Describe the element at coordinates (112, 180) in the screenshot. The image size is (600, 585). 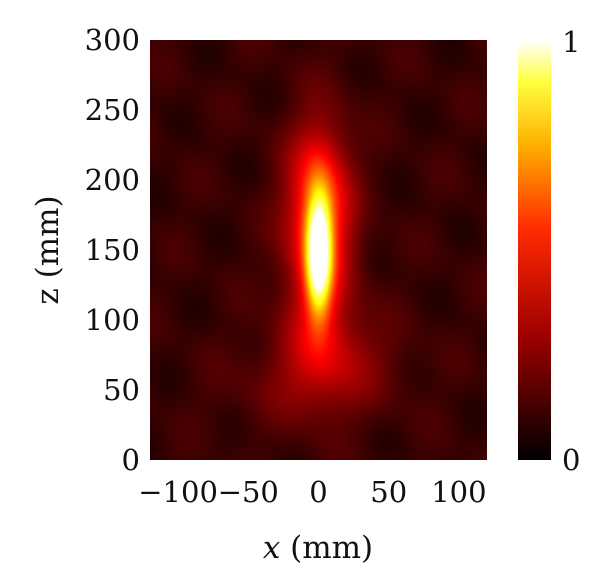
I see `y-tick-label: 200` at that location.